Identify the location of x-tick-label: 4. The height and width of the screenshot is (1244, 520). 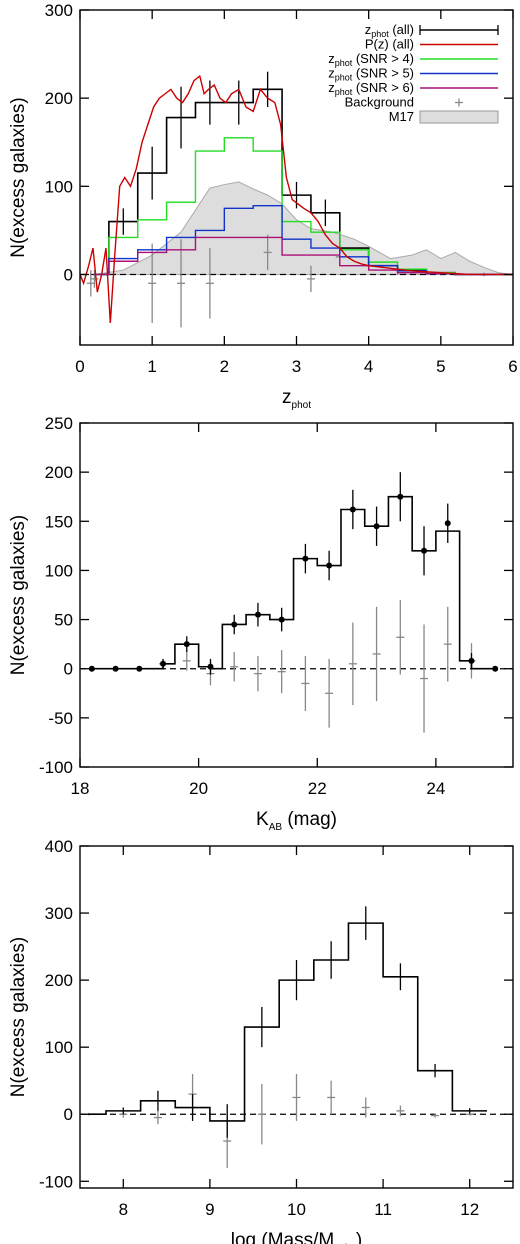
(368, 366).